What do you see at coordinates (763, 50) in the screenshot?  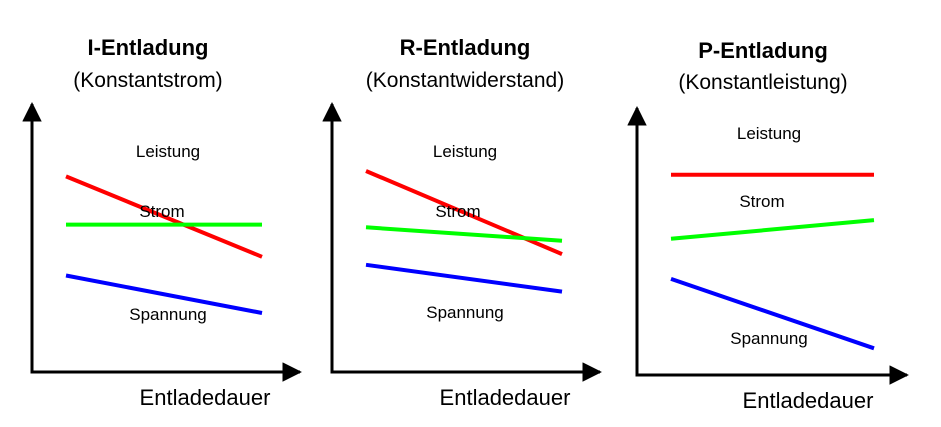 I see `chart-title: P-Entladung` at bounding box center [763, 50].